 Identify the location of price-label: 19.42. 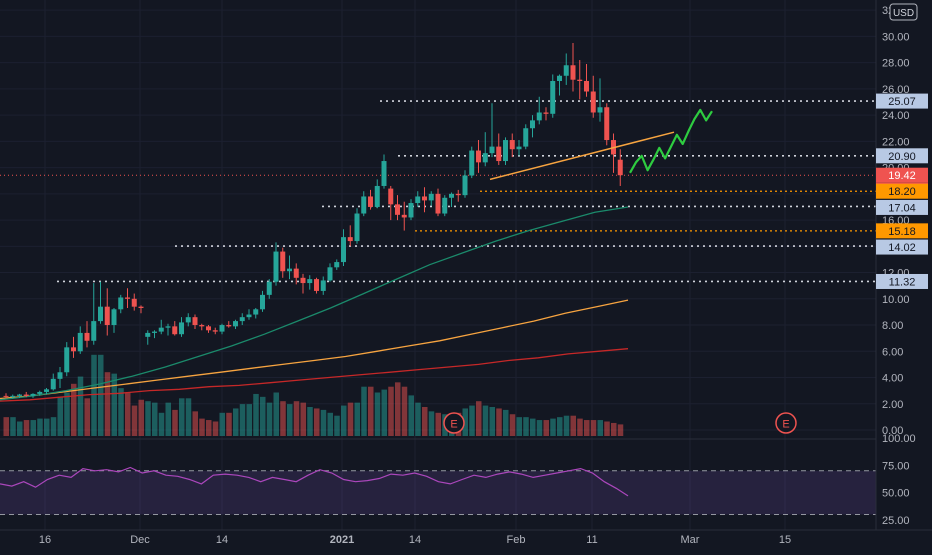
(902, 176).